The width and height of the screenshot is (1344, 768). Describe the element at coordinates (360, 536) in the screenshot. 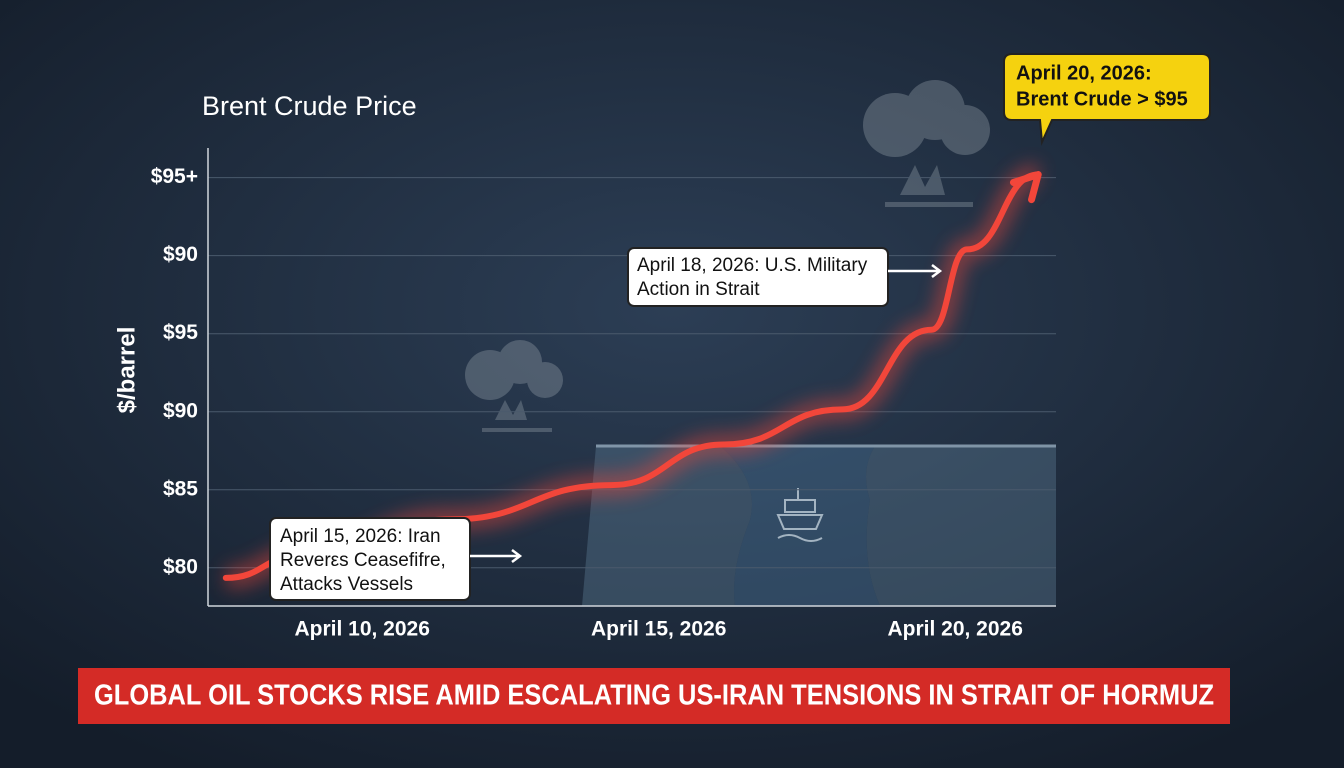

I see `callout-text: April 15, 2026: Iran` at that location.